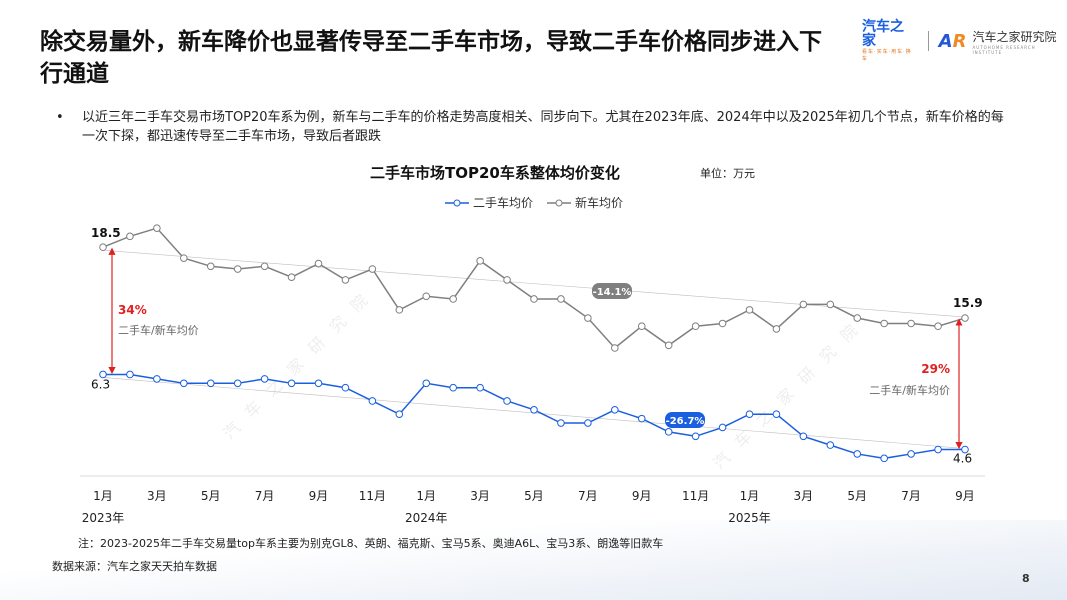 The image size is (1067, 600). I want to click on logo-divider, so click(928, 41).